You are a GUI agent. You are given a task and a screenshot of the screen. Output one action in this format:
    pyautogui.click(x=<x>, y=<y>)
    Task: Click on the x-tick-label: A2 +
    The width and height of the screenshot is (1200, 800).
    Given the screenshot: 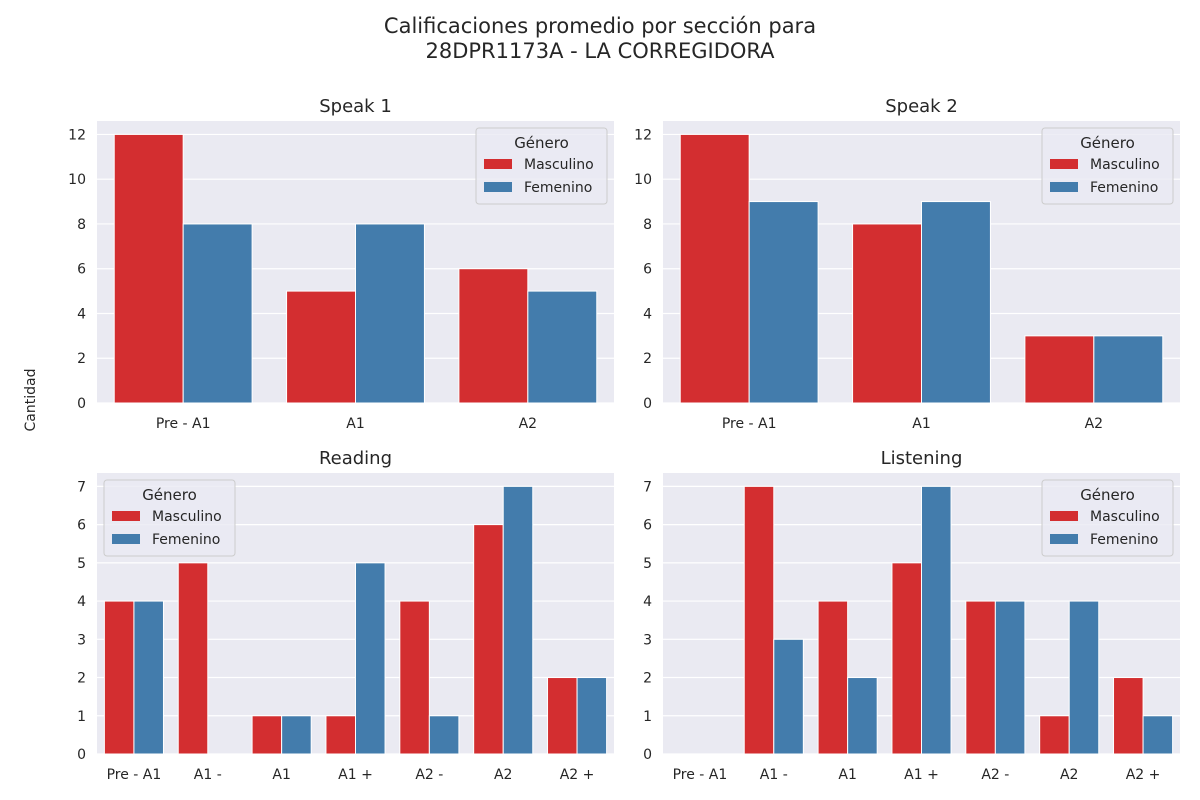 What is the action you would take?
    pyautogui.click(x=577, y=775)
    